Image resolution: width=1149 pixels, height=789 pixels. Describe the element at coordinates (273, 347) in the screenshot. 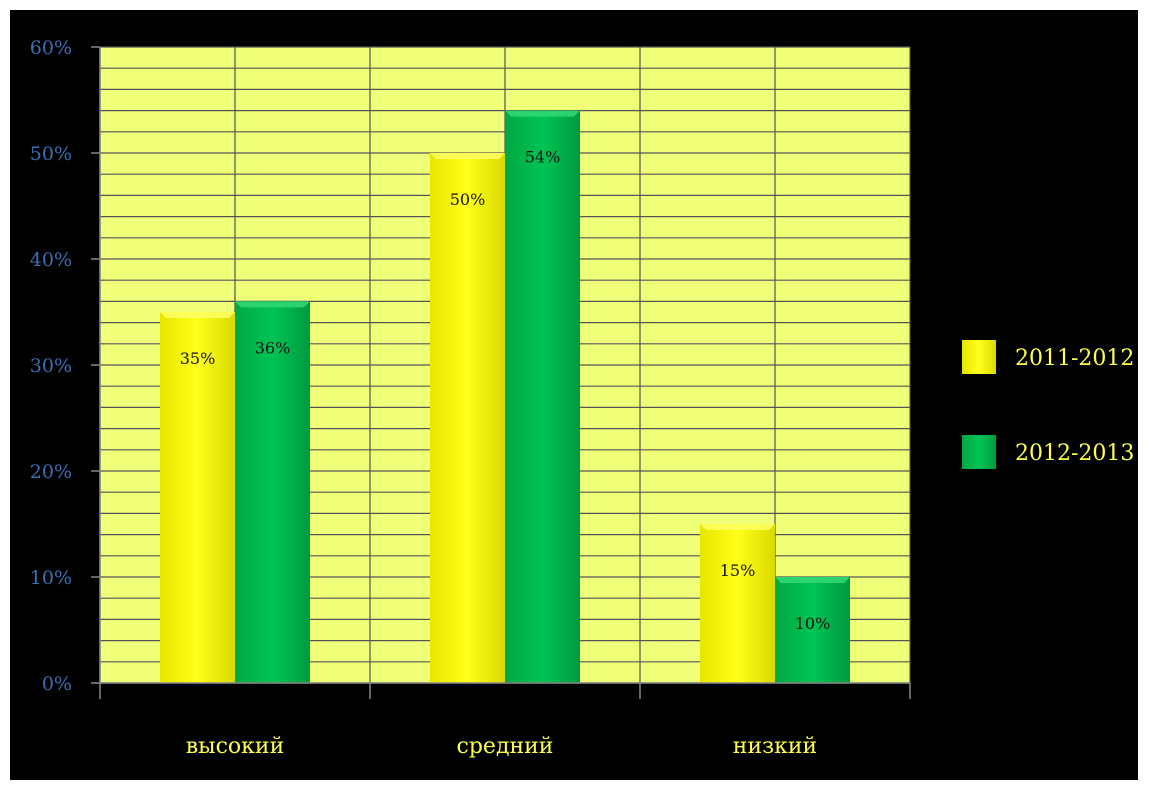

I see `data-label: 36%` at that location.